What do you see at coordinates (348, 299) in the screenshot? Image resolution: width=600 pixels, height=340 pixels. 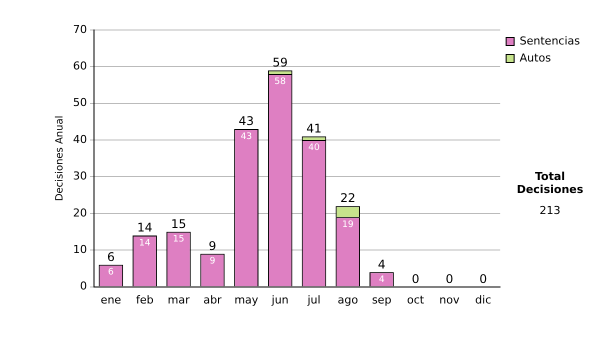 I see `x-tick-label: ago` at bounding box center [348, 299].